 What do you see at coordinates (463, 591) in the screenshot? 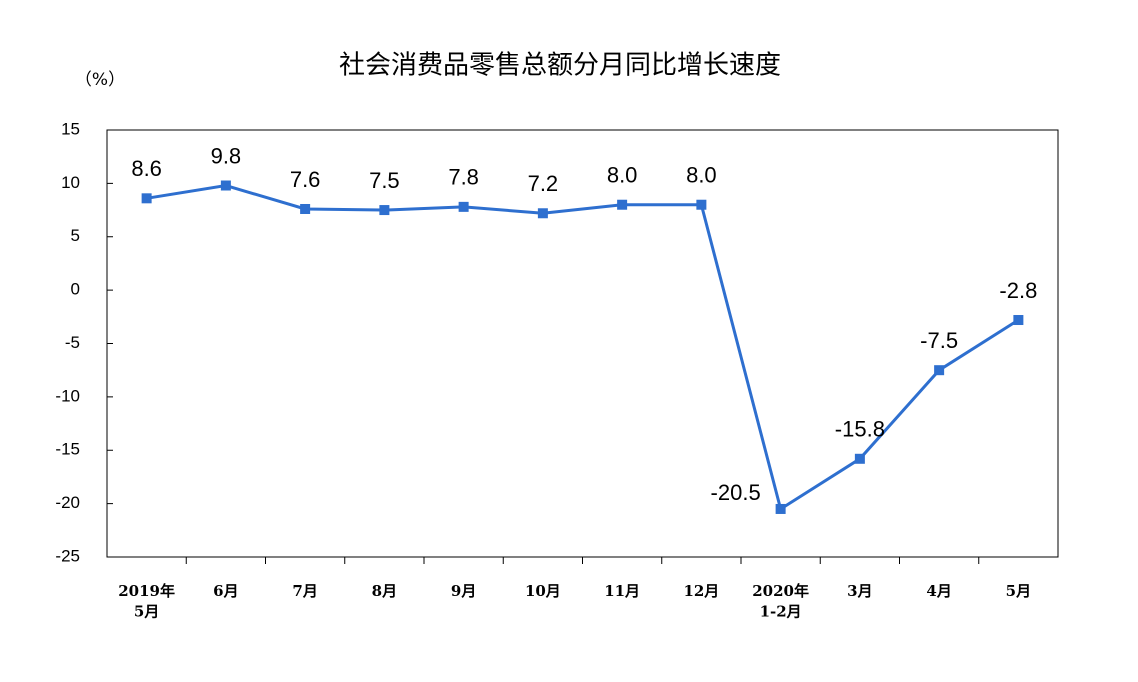
I see `x-tick-label: 9月` at bounding box center [463, 591].